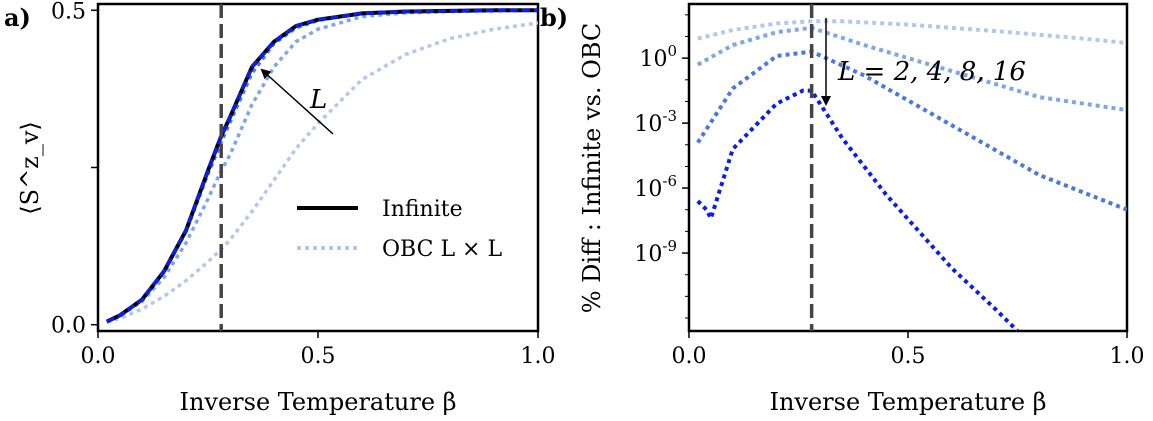 Image resolution: width=1153 pixels, height=421 pixels. Describe the element at coordinates (98, 356) in the screenshot. I see `x-tick-label-a: 0.0` at that location.